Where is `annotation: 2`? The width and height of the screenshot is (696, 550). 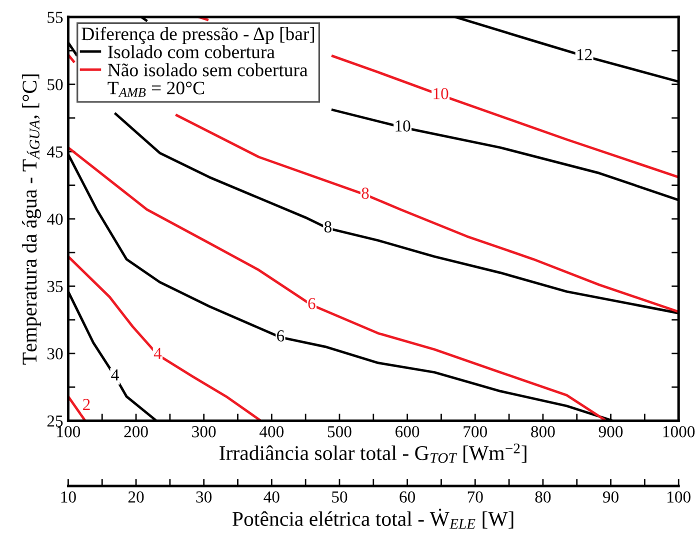
annotation: 2 is located at coordinates (86, 404).